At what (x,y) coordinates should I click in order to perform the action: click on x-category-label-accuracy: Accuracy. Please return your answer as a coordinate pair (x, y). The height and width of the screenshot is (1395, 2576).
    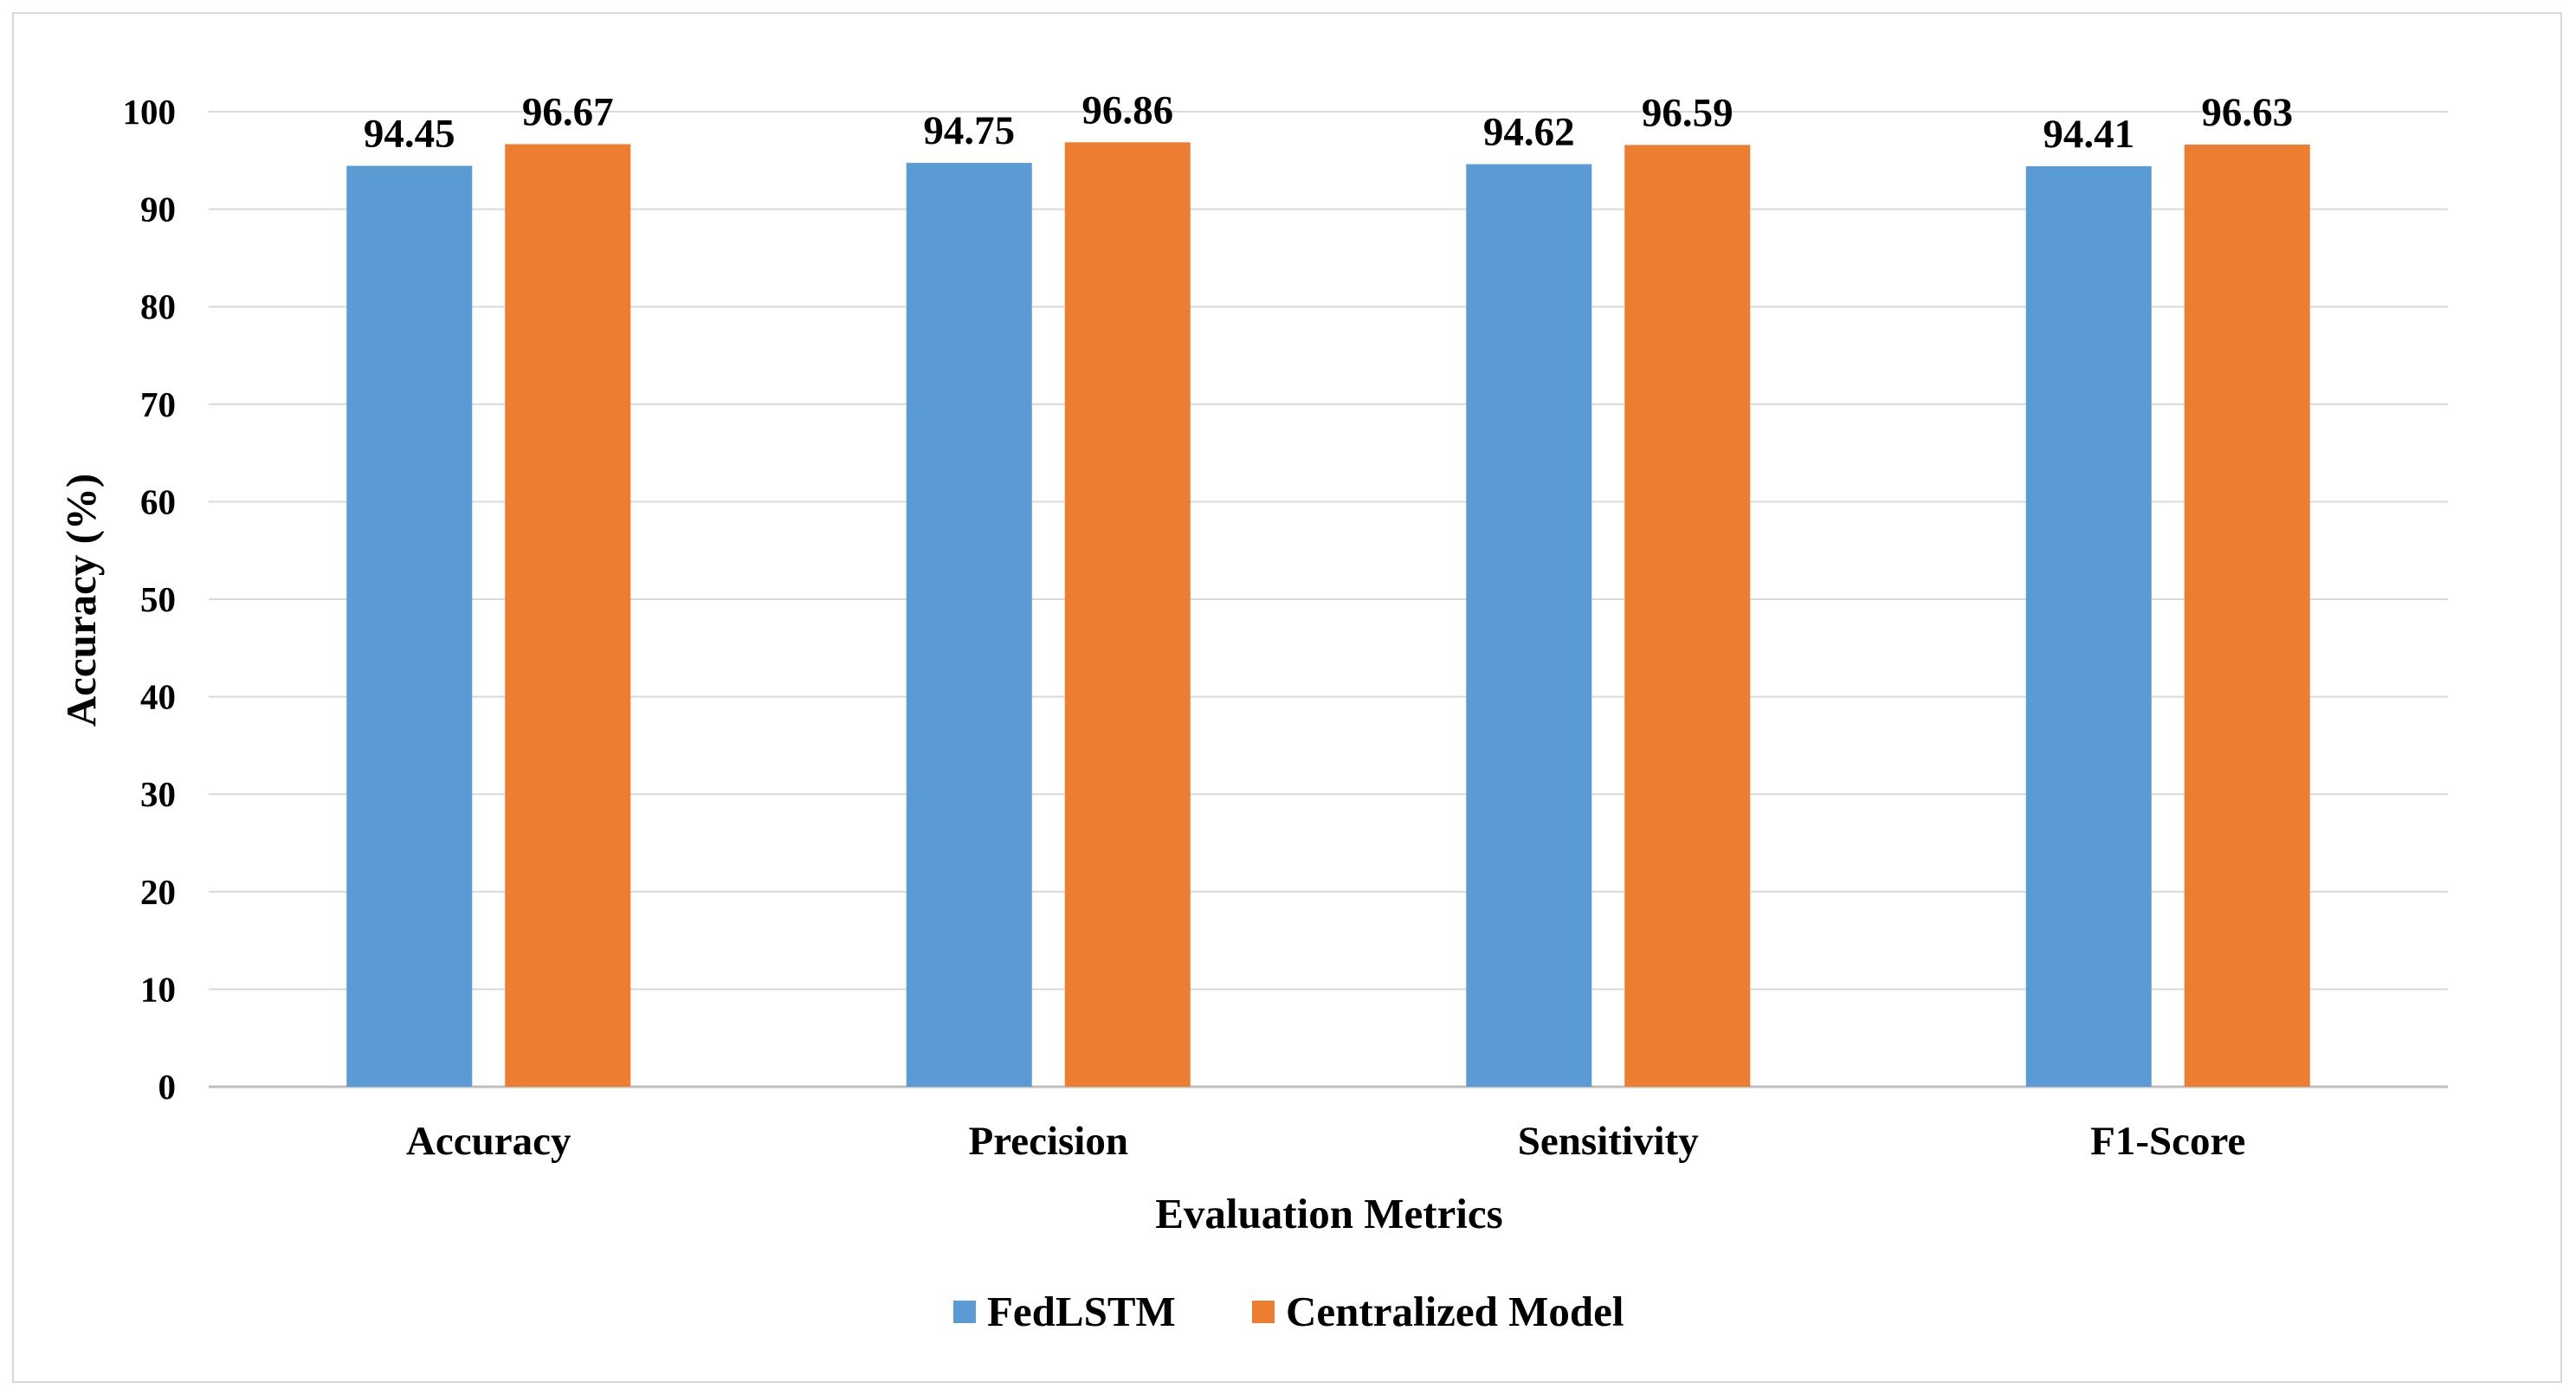
    Looking at the image, I should click on (489, 1141).